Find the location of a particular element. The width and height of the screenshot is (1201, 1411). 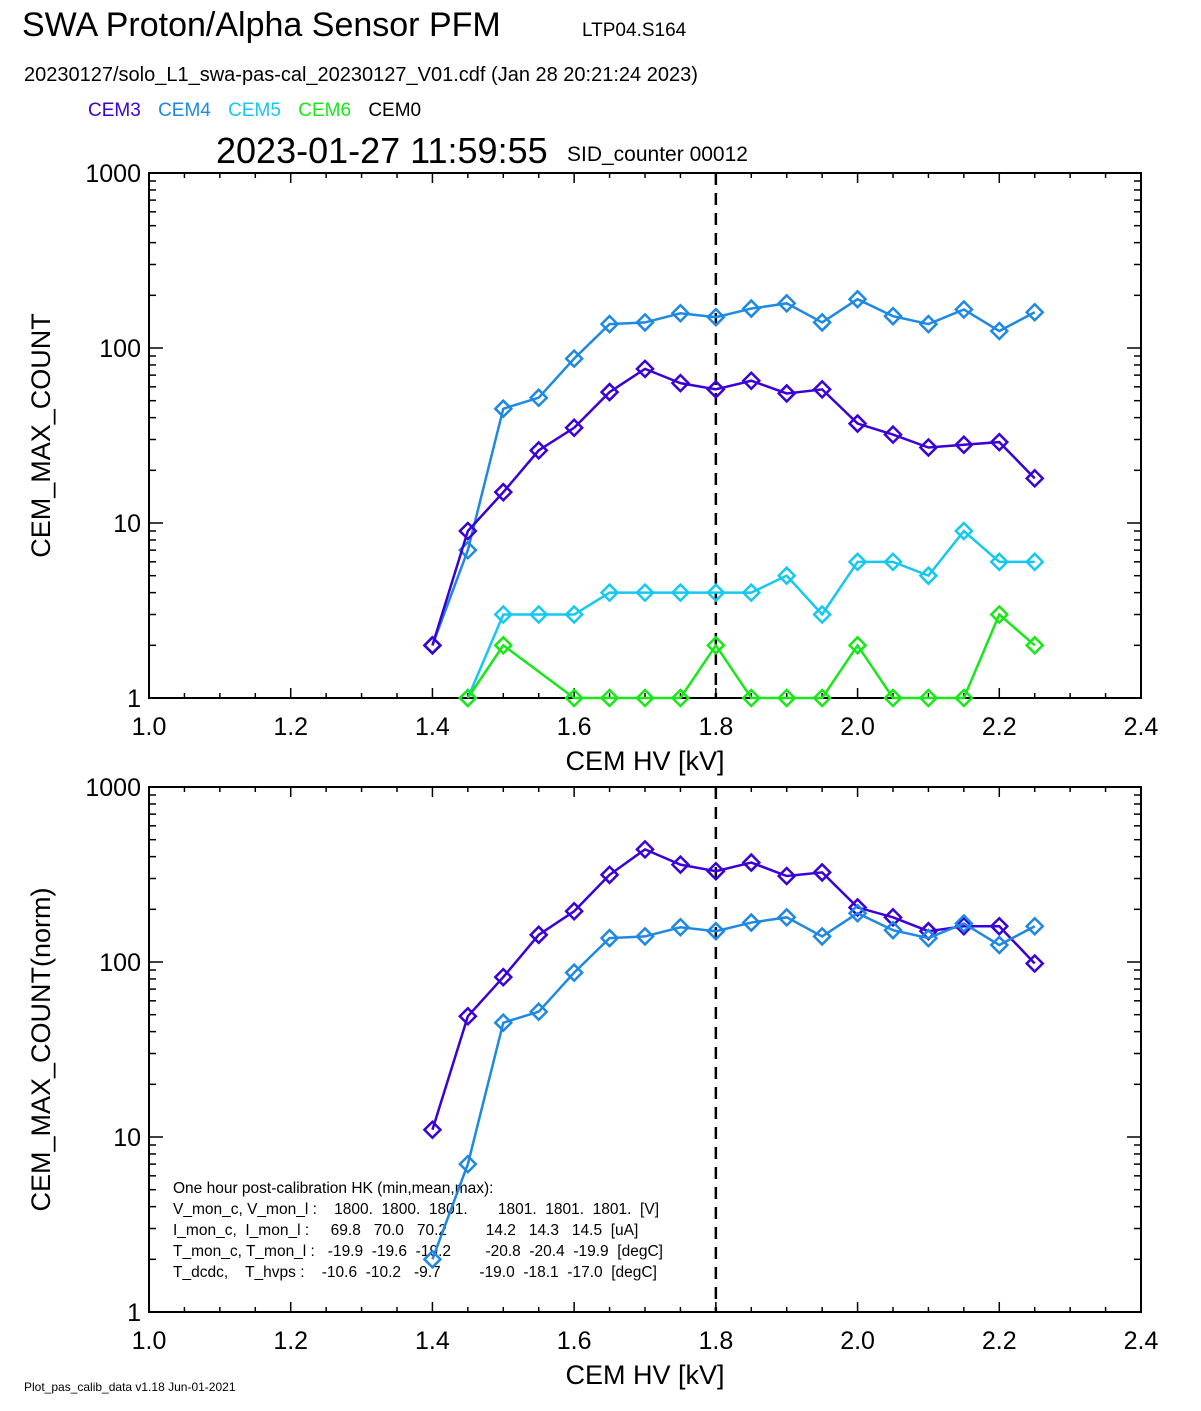

series-cem6 is located at coordinates (751, 656).